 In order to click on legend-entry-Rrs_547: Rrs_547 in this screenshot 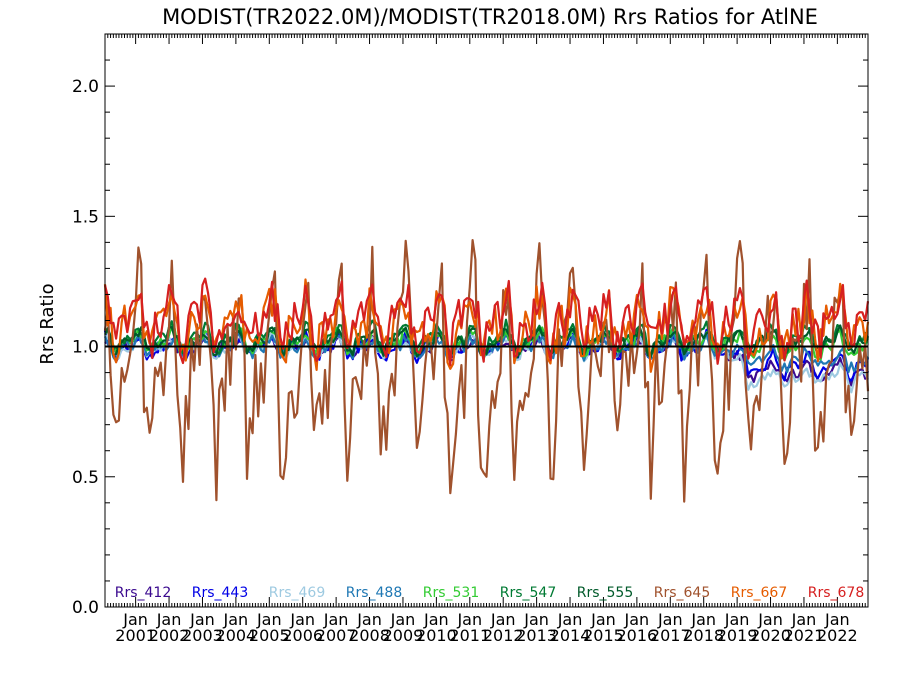, I will do `click(528, 593)`.